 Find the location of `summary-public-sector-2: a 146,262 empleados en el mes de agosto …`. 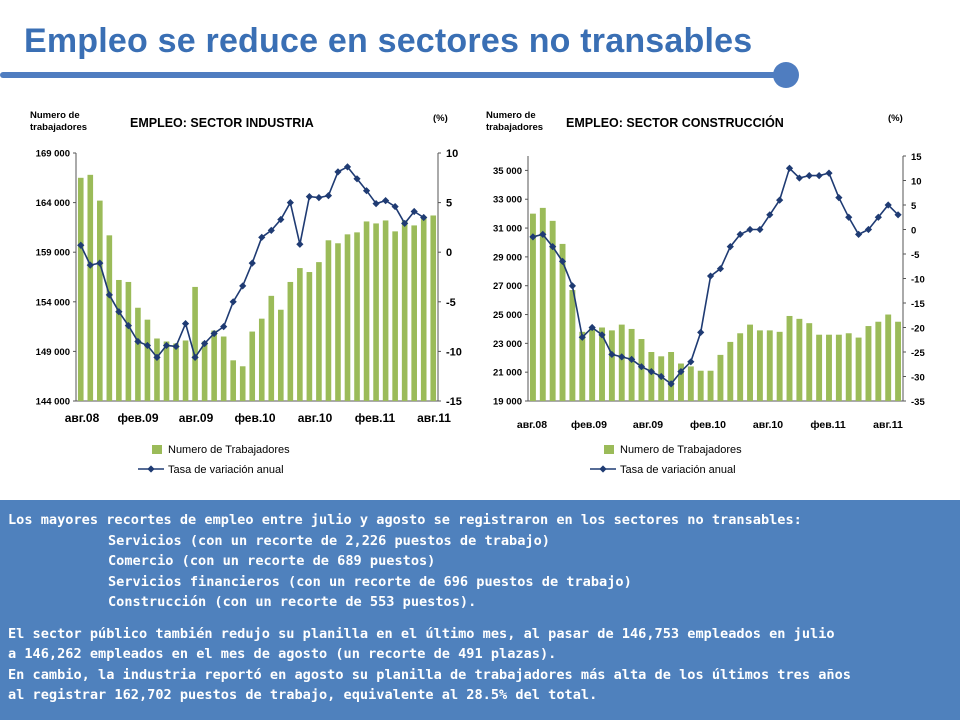

summary-public-sector-2: a 146,262 empleados en el mes de agosto … is located at coordinates (282, 654).